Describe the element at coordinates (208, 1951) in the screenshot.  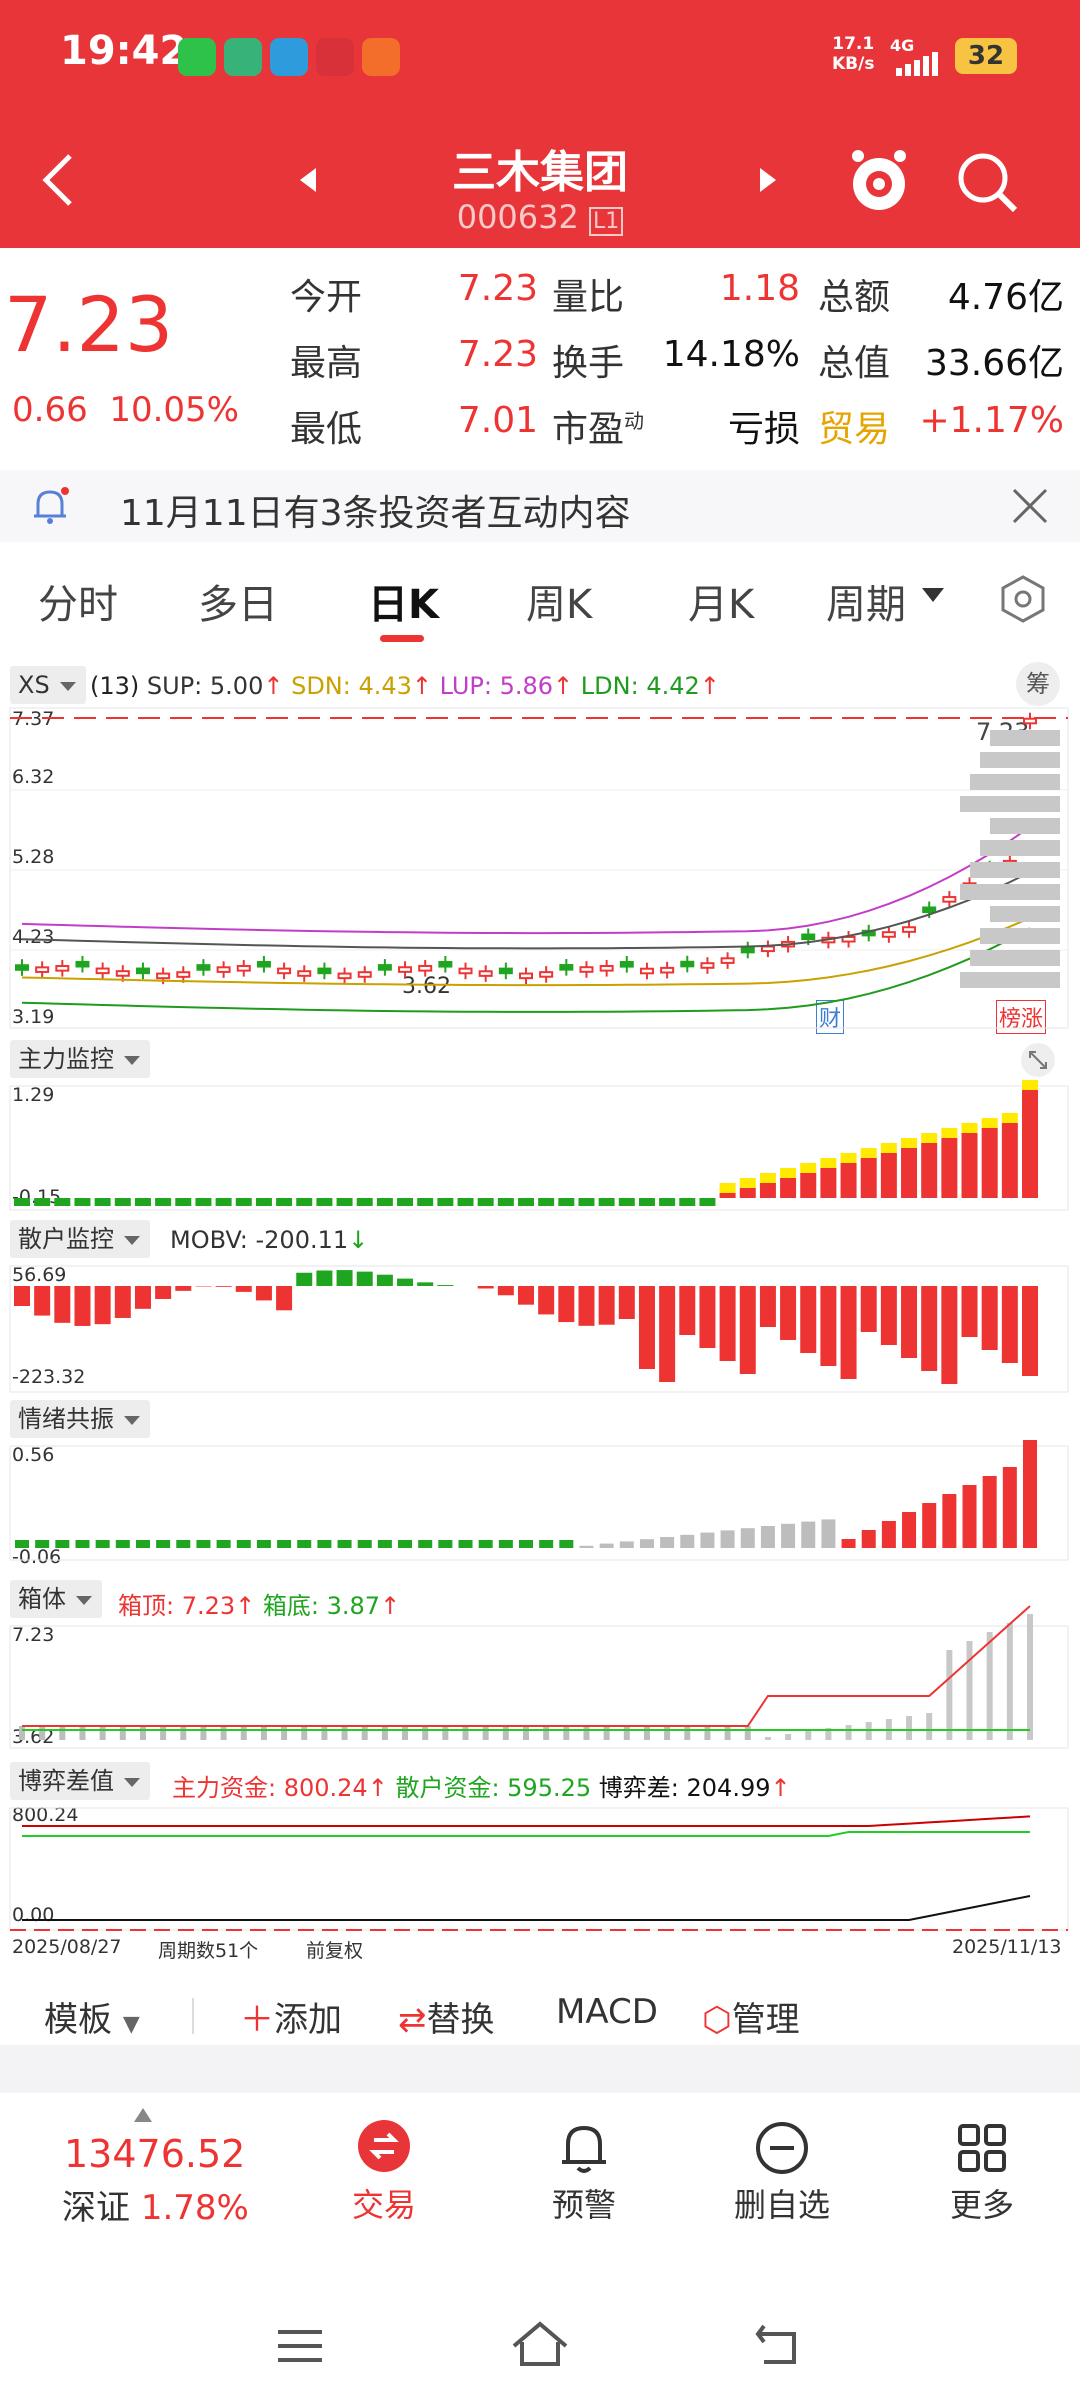
I see `period-count: 周期数51个` at that location.